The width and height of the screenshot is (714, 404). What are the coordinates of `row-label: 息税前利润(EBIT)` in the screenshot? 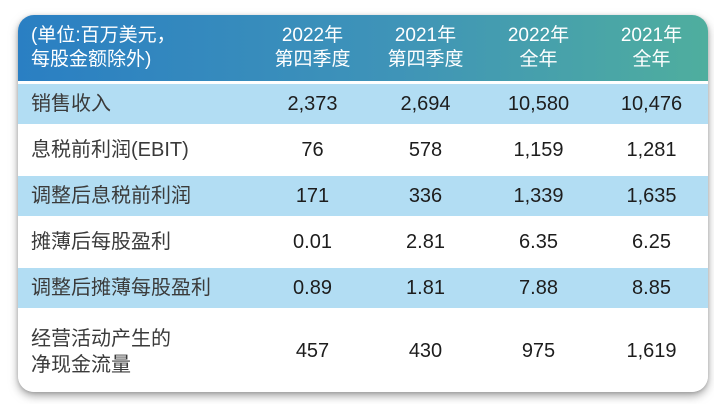 It's located at (110, 150).